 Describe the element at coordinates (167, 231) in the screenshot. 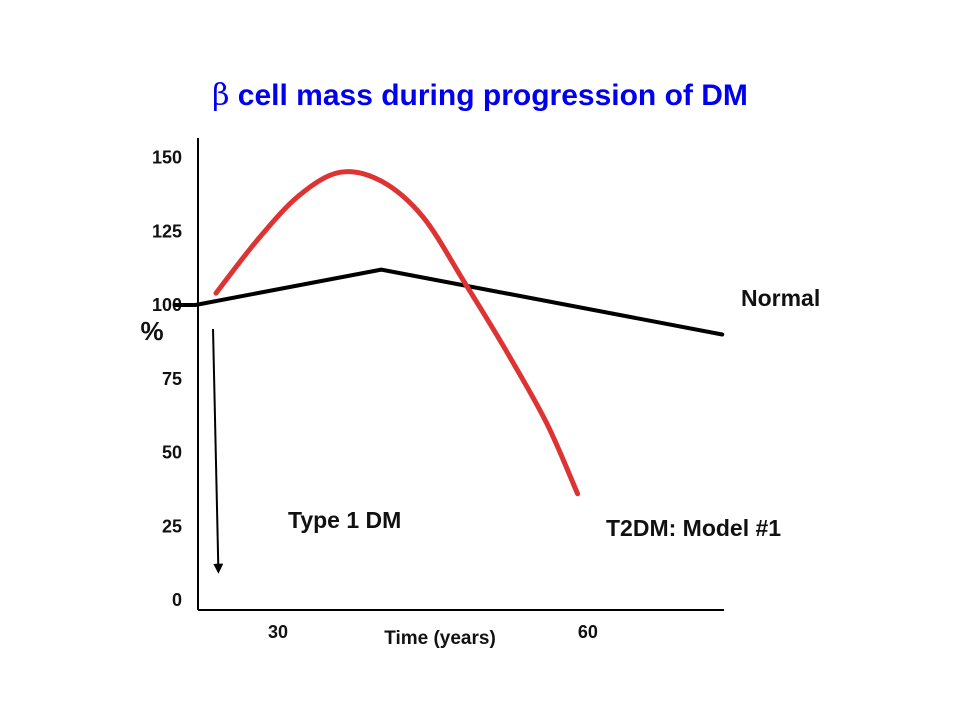

I see `y-tick-label: 125` at that location.